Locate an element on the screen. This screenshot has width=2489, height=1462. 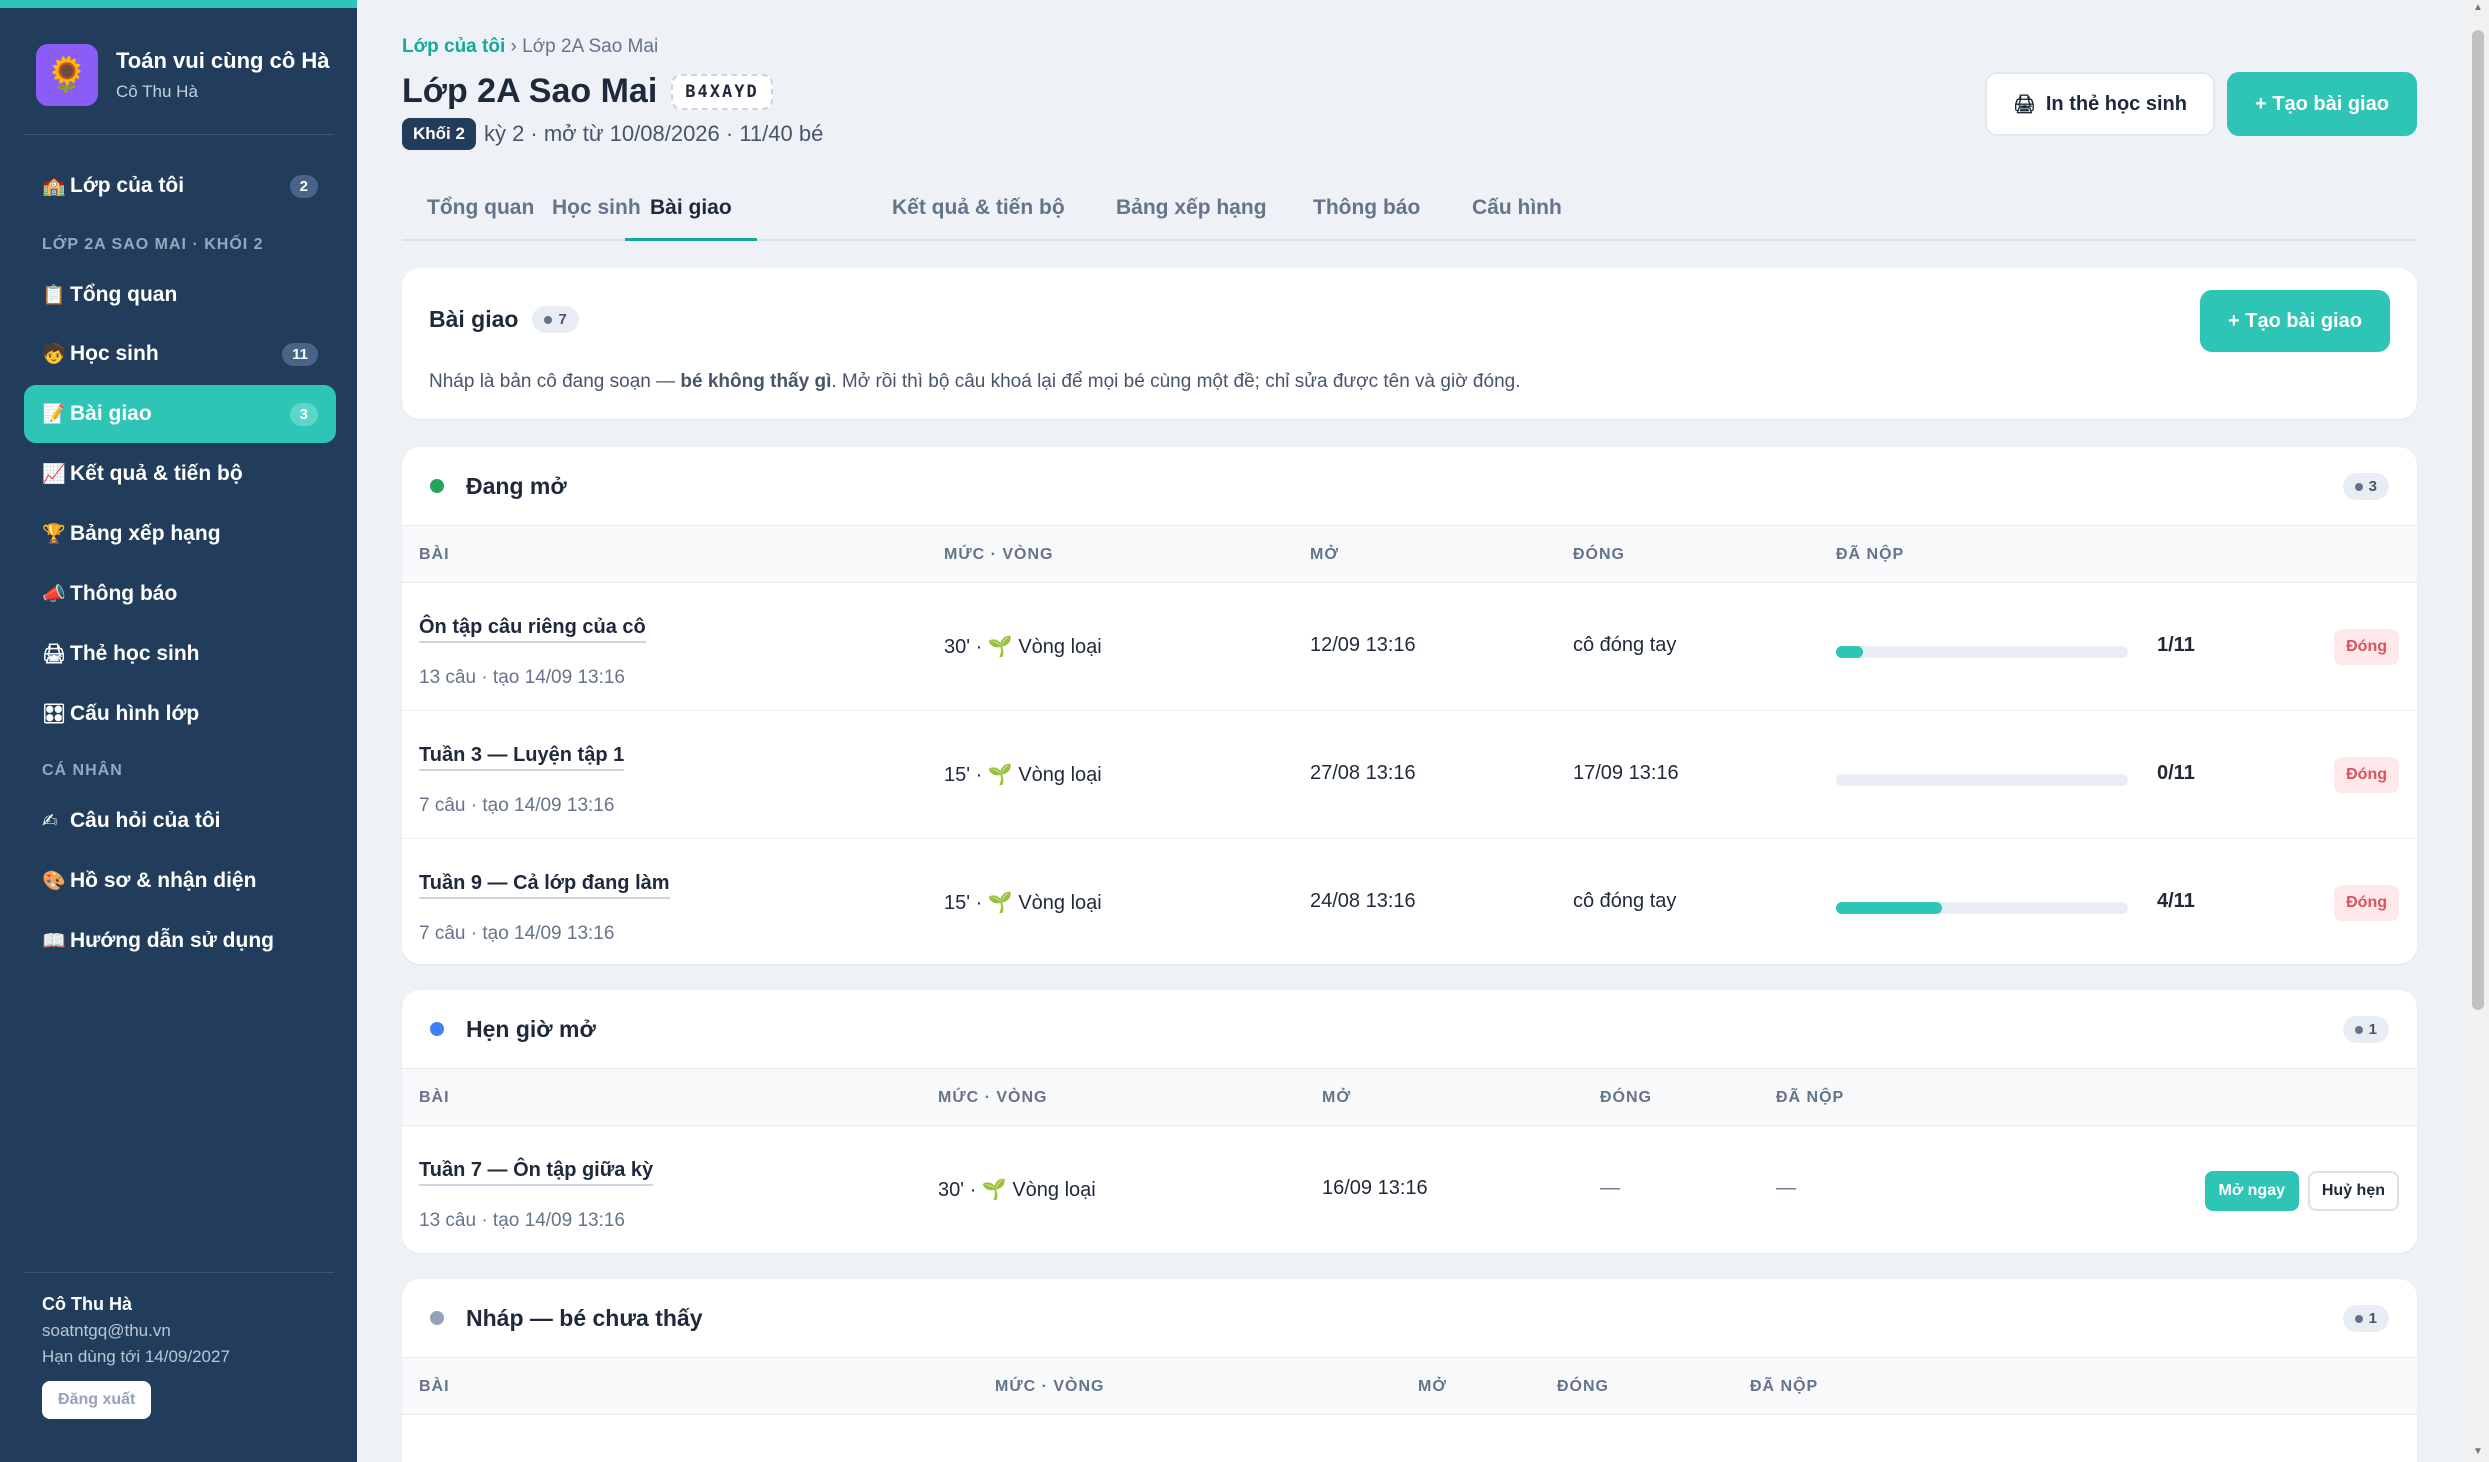
control-knobs-icon: 🎛 is located at coordinates (54, 714).